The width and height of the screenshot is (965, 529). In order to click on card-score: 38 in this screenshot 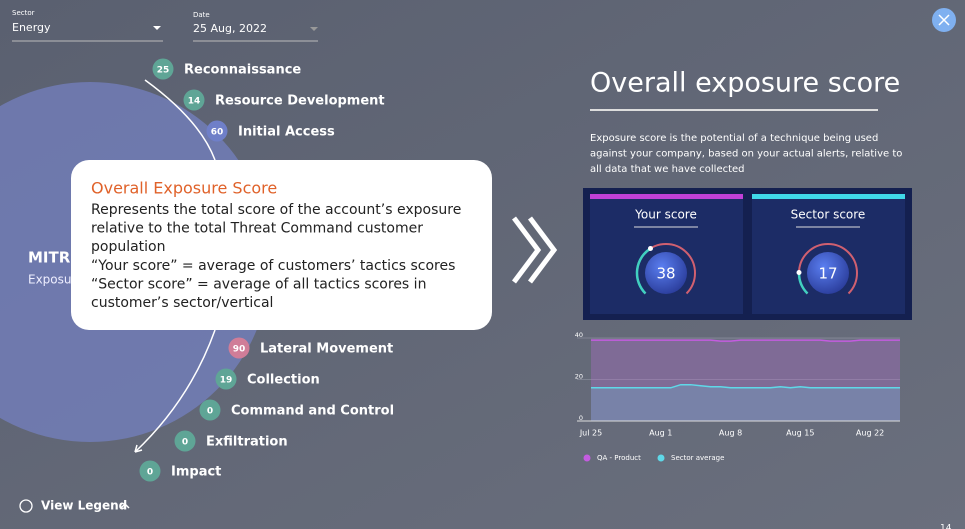, I will do `click(665, 274)`.